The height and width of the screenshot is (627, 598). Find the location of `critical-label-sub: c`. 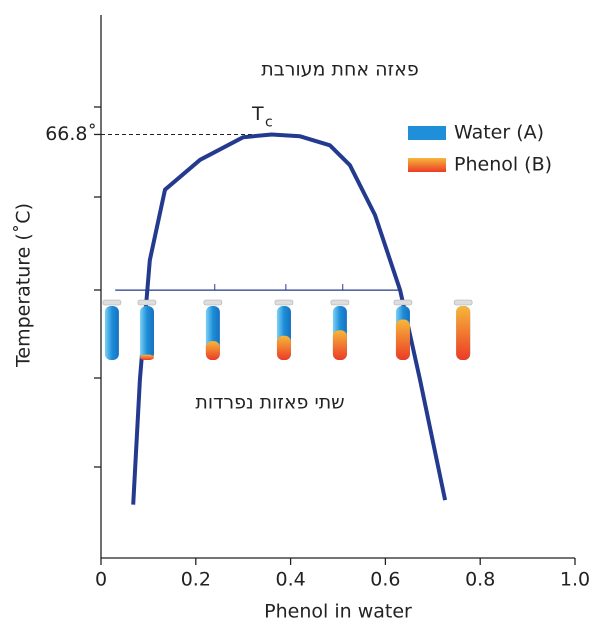

critical-label-sub: c is located at coordinates (269, 122).